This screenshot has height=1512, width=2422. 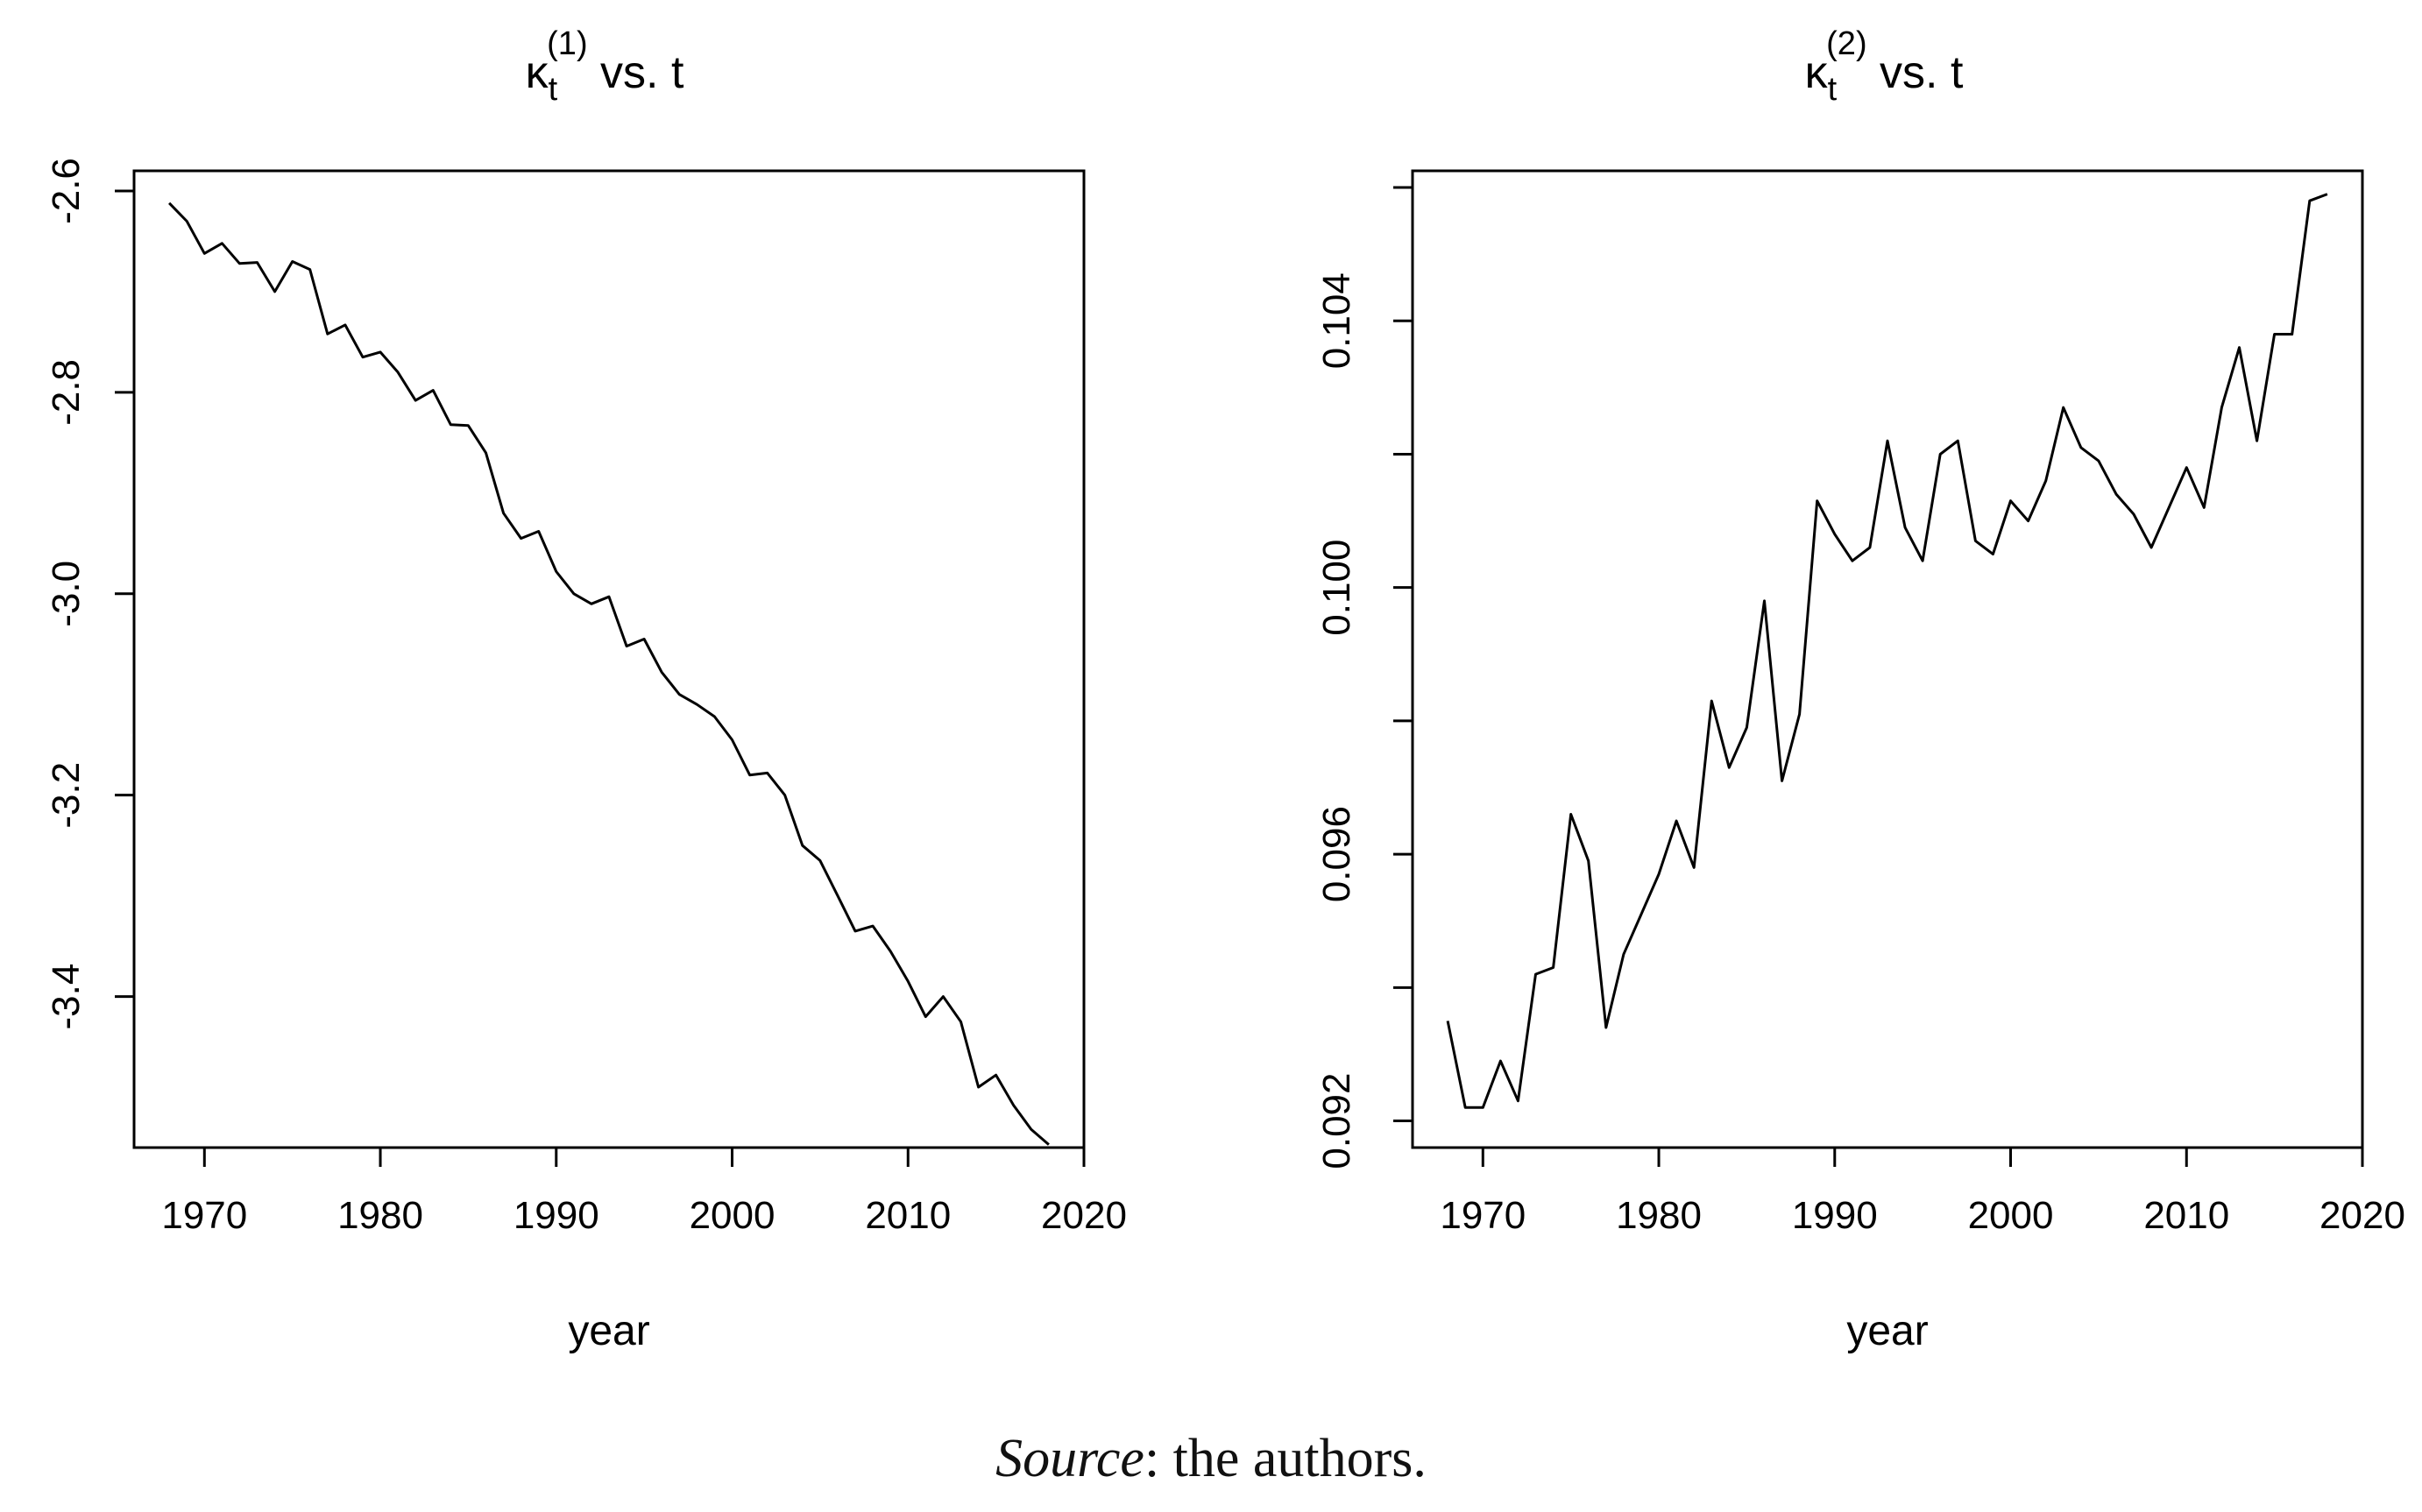 What do you see at coordinates (66, 191) in the screenshot?
I see `y-tick-label: -2.6` at bounding box center [66, 191].